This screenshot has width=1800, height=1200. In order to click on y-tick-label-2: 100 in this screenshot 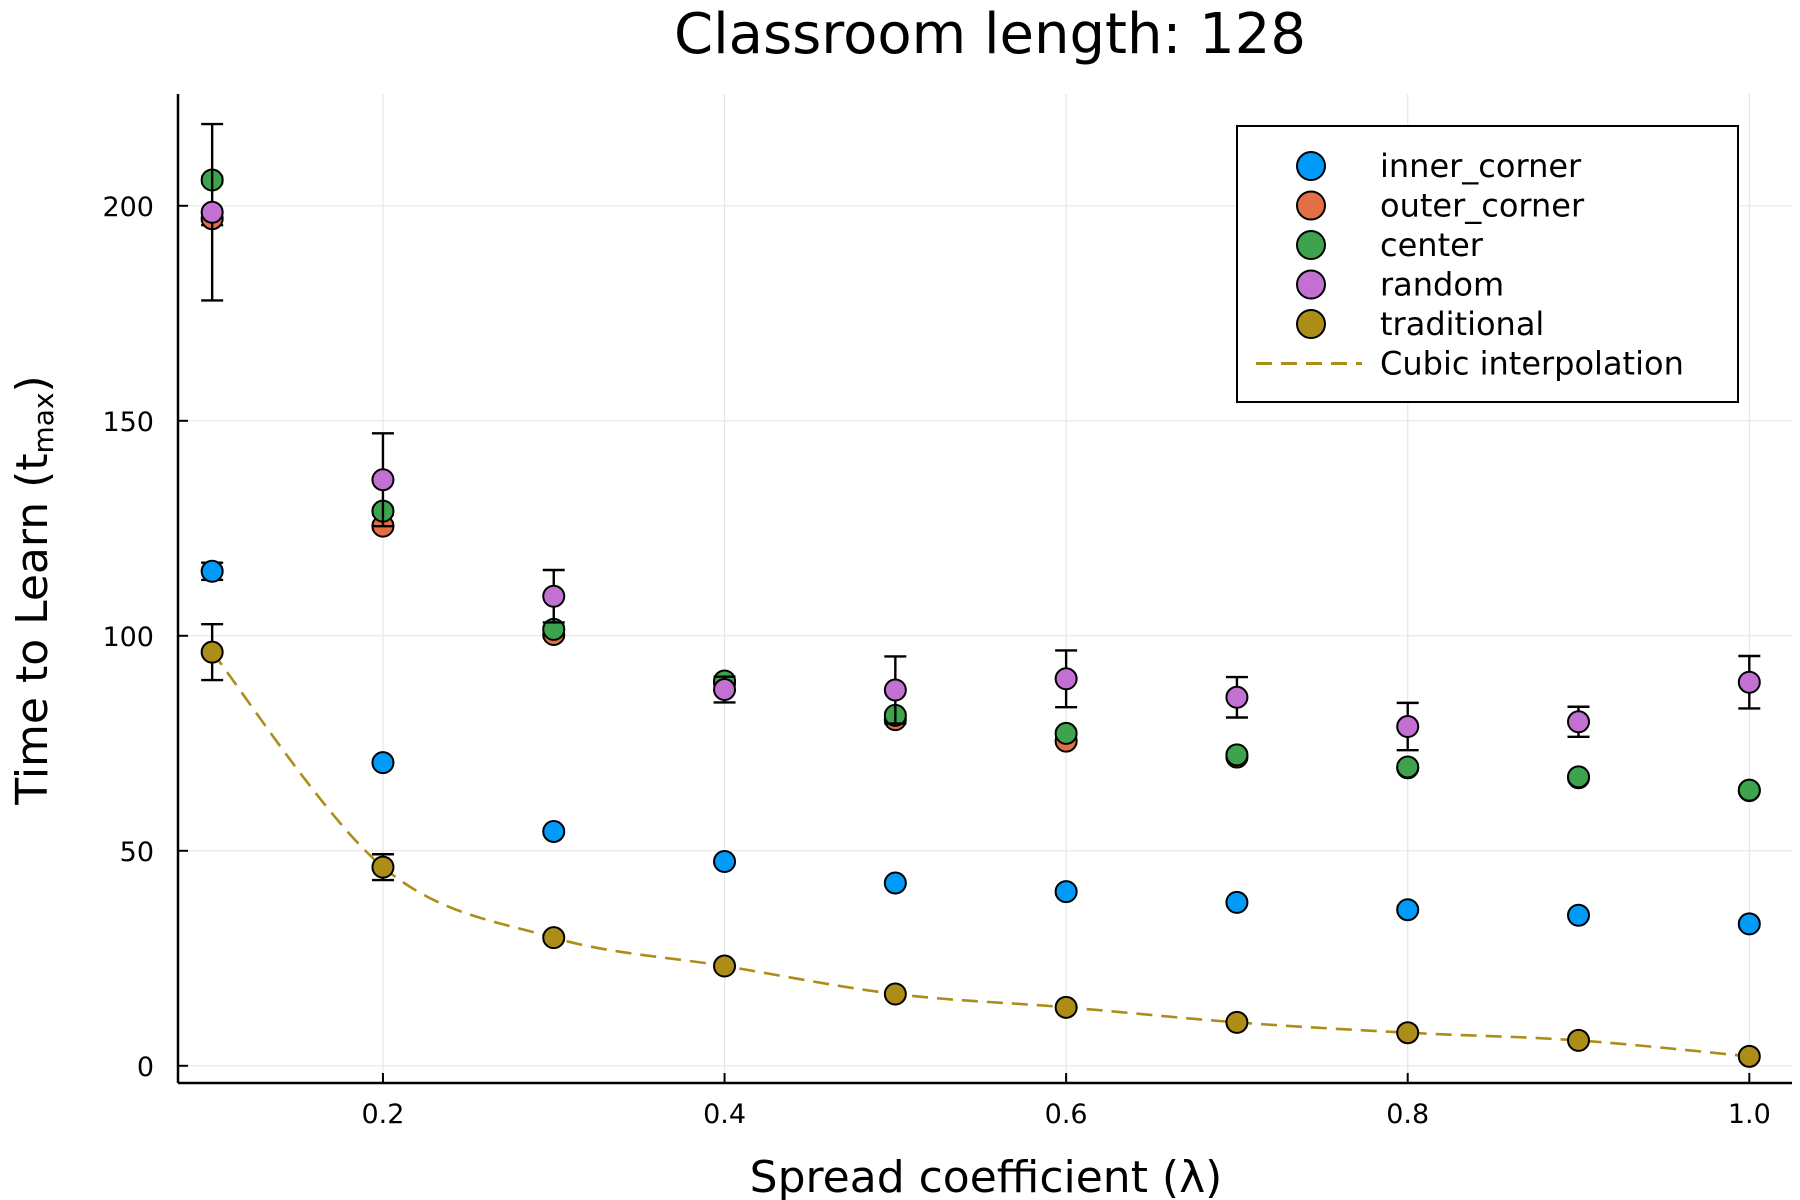, I will do `click(128, 637)`.